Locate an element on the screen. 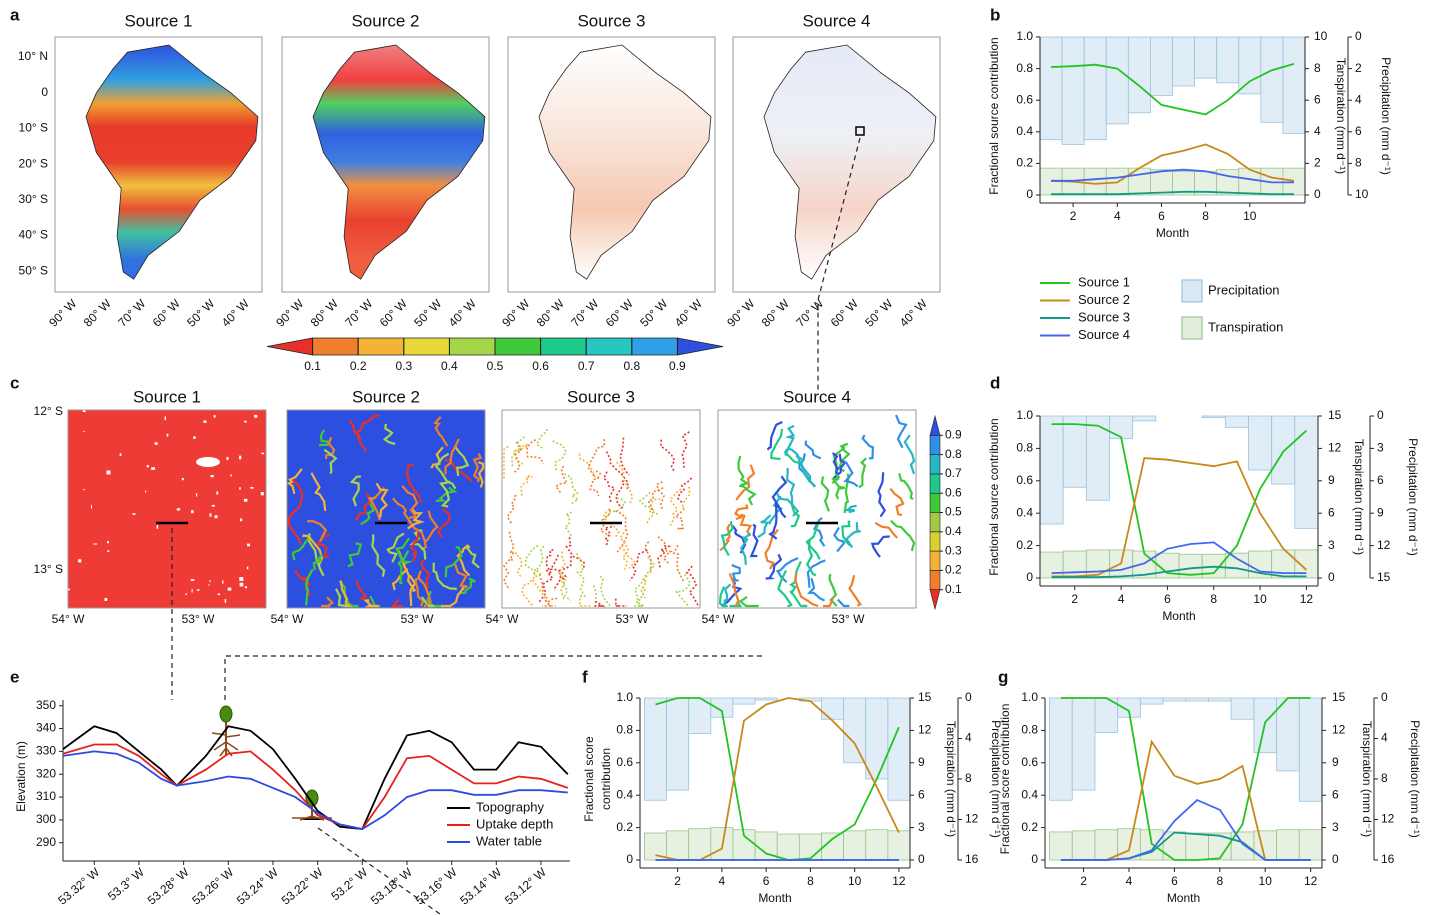 Image resolution: width=1432 pixels, height=916 pixels. y3-tick-label: 6 is located at coordinates (1358, 131).